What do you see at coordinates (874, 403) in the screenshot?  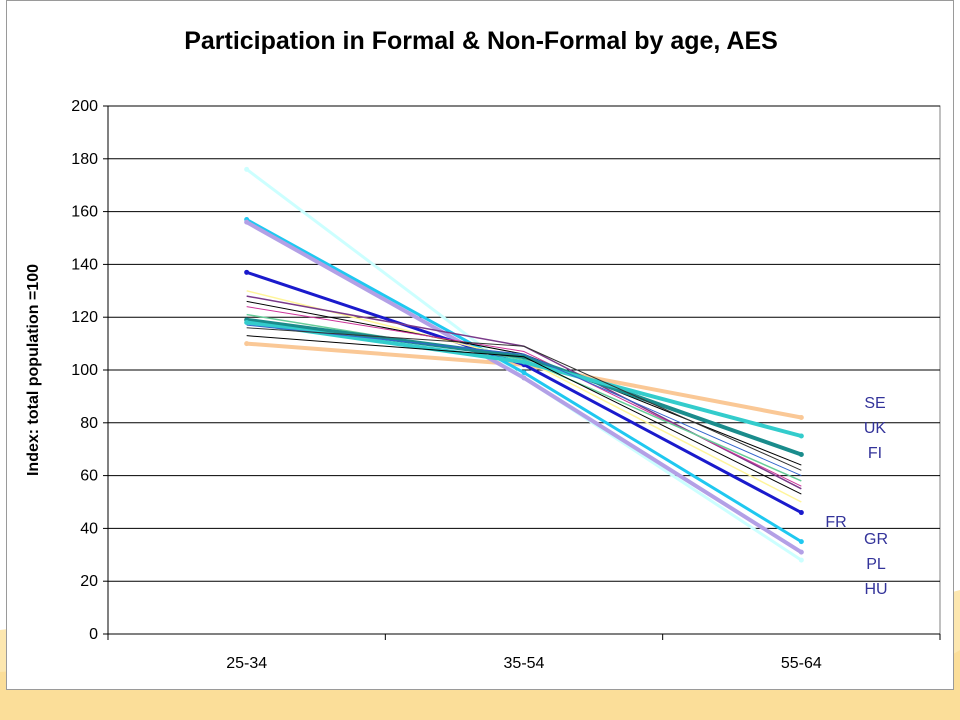 I see `country-label: SE` at bounding box center [874, 403].